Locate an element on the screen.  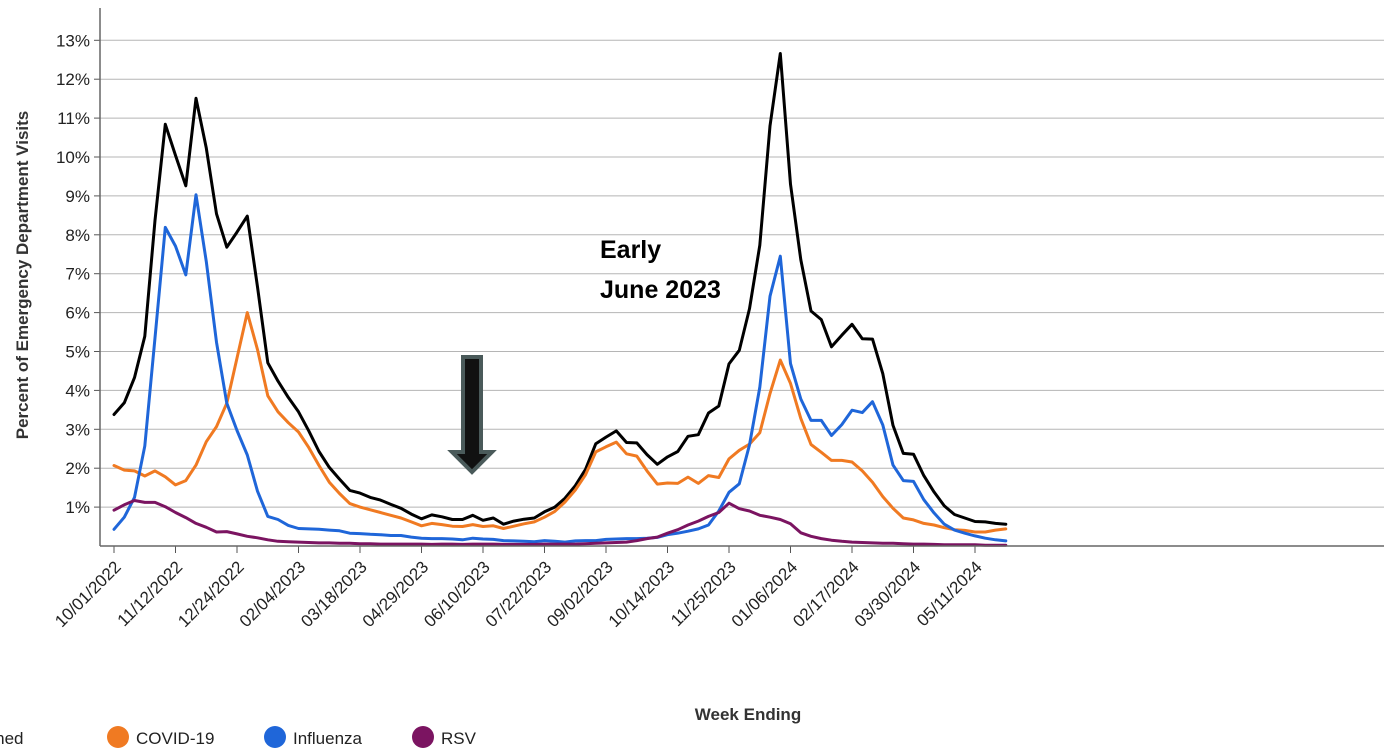
x-tick-label: 10/01/2022 is located at coordinates (88, 594).